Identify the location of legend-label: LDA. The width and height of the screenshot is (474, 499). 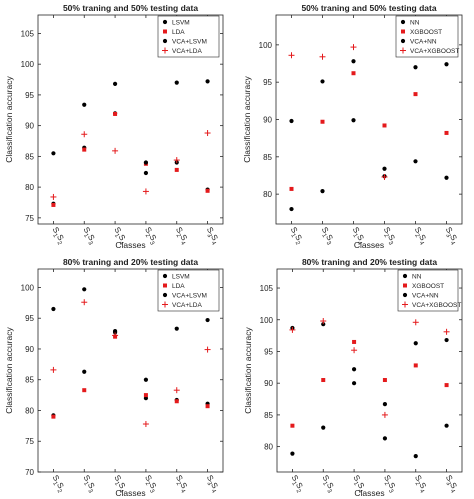
(178, 32).